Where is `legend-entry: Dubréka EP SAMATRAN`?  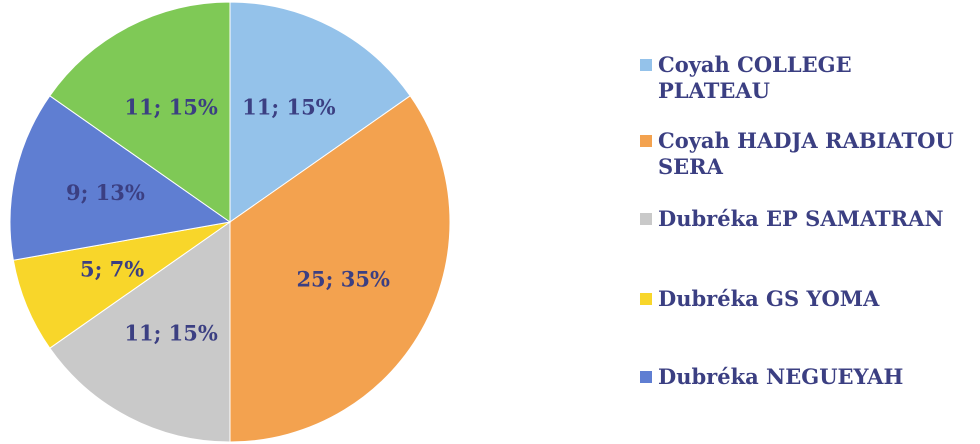 legend-entry: Dubréka EP SAMATRAN is located at coordinates (800, 219).